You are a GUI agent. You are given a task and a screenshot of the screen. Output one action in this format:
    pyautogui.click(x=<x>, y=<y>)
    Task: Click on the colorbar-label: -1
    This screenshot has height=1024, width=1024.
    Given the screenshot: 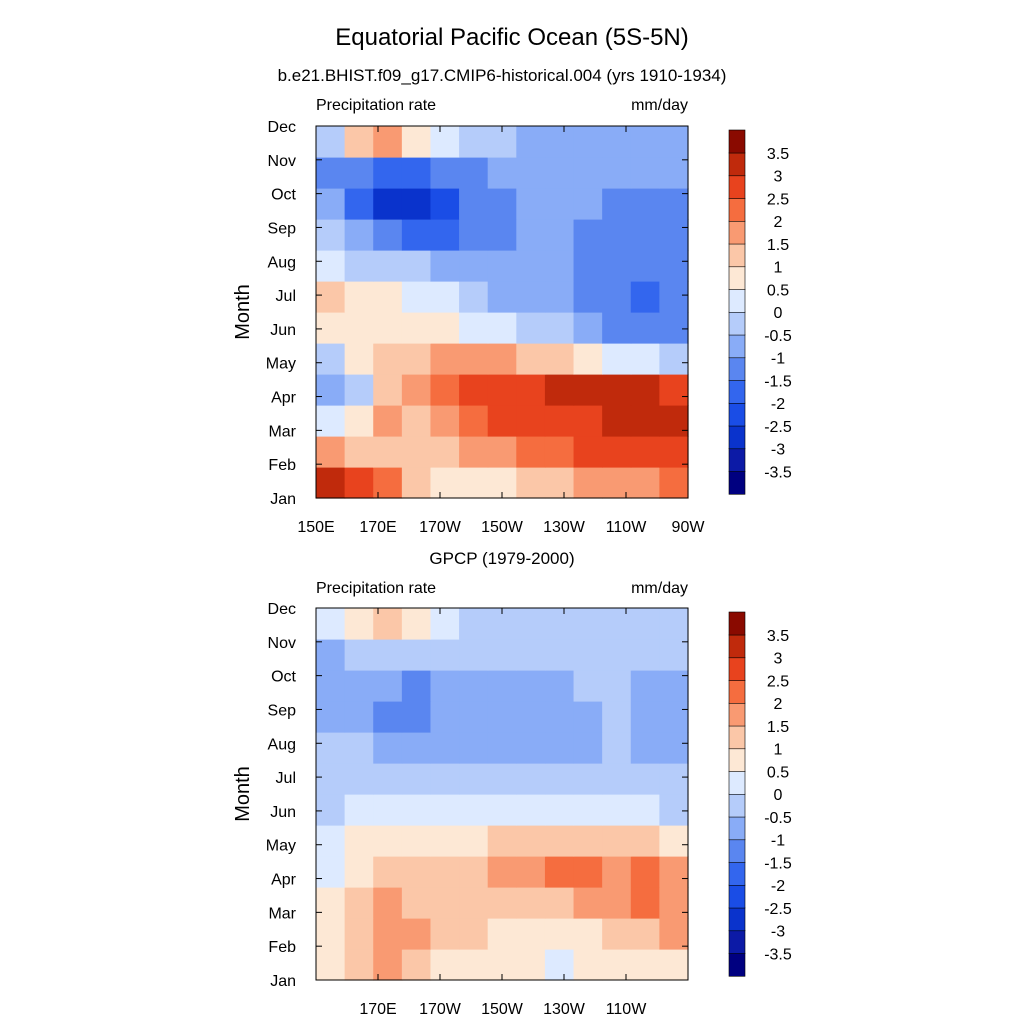 What is the action you would take?
    pyautogui.click(x=778, y=359)
    